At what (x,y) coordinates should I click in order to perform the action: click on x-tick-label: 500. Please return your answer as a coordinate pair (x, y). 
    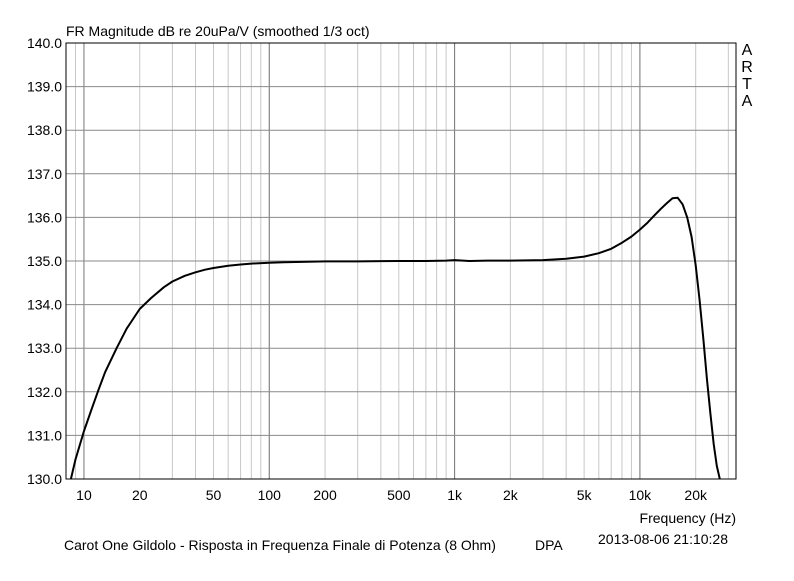
    Looking at the image, I should click on (399, 495).